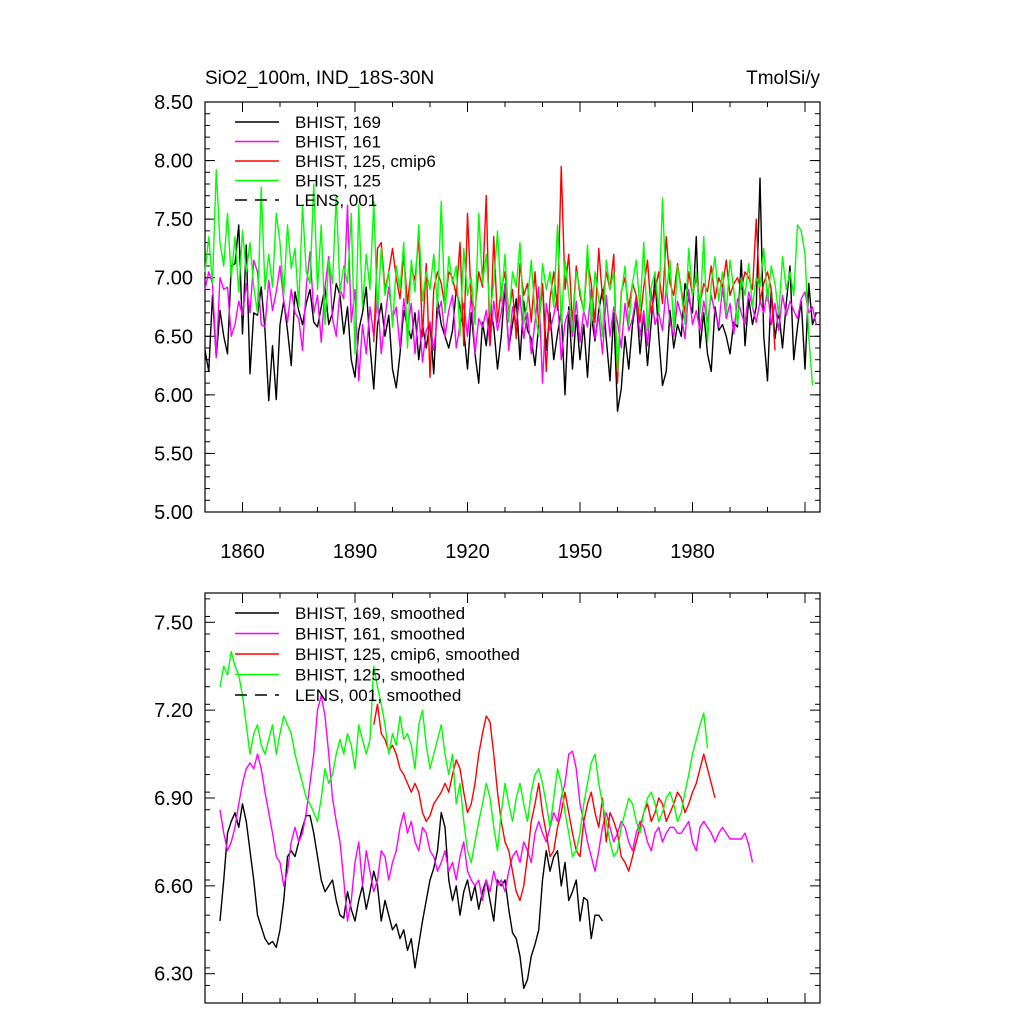  What do you see at coordinates (380, 675) in the screenshot?
I see `legend-label: BHIST, 125, smoothed` at bounding box center [380, 675].